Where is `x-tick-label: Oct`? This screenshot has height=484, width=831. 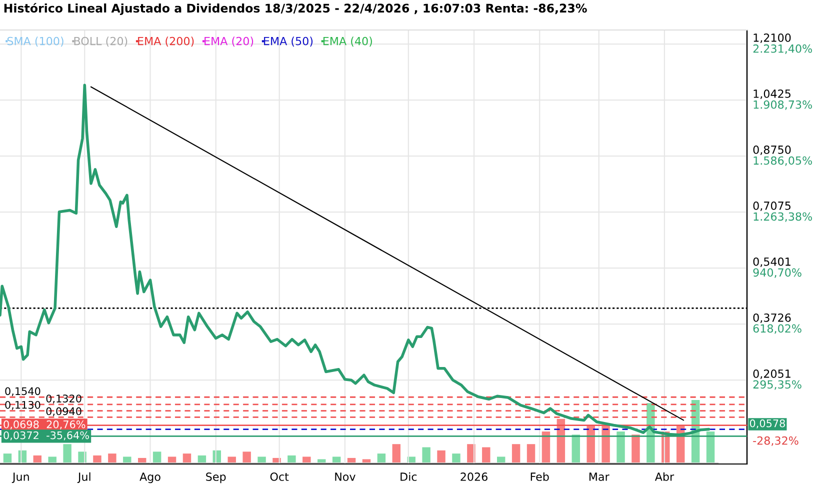 x-tick-label: Oct is located at coordinates (279, 476).